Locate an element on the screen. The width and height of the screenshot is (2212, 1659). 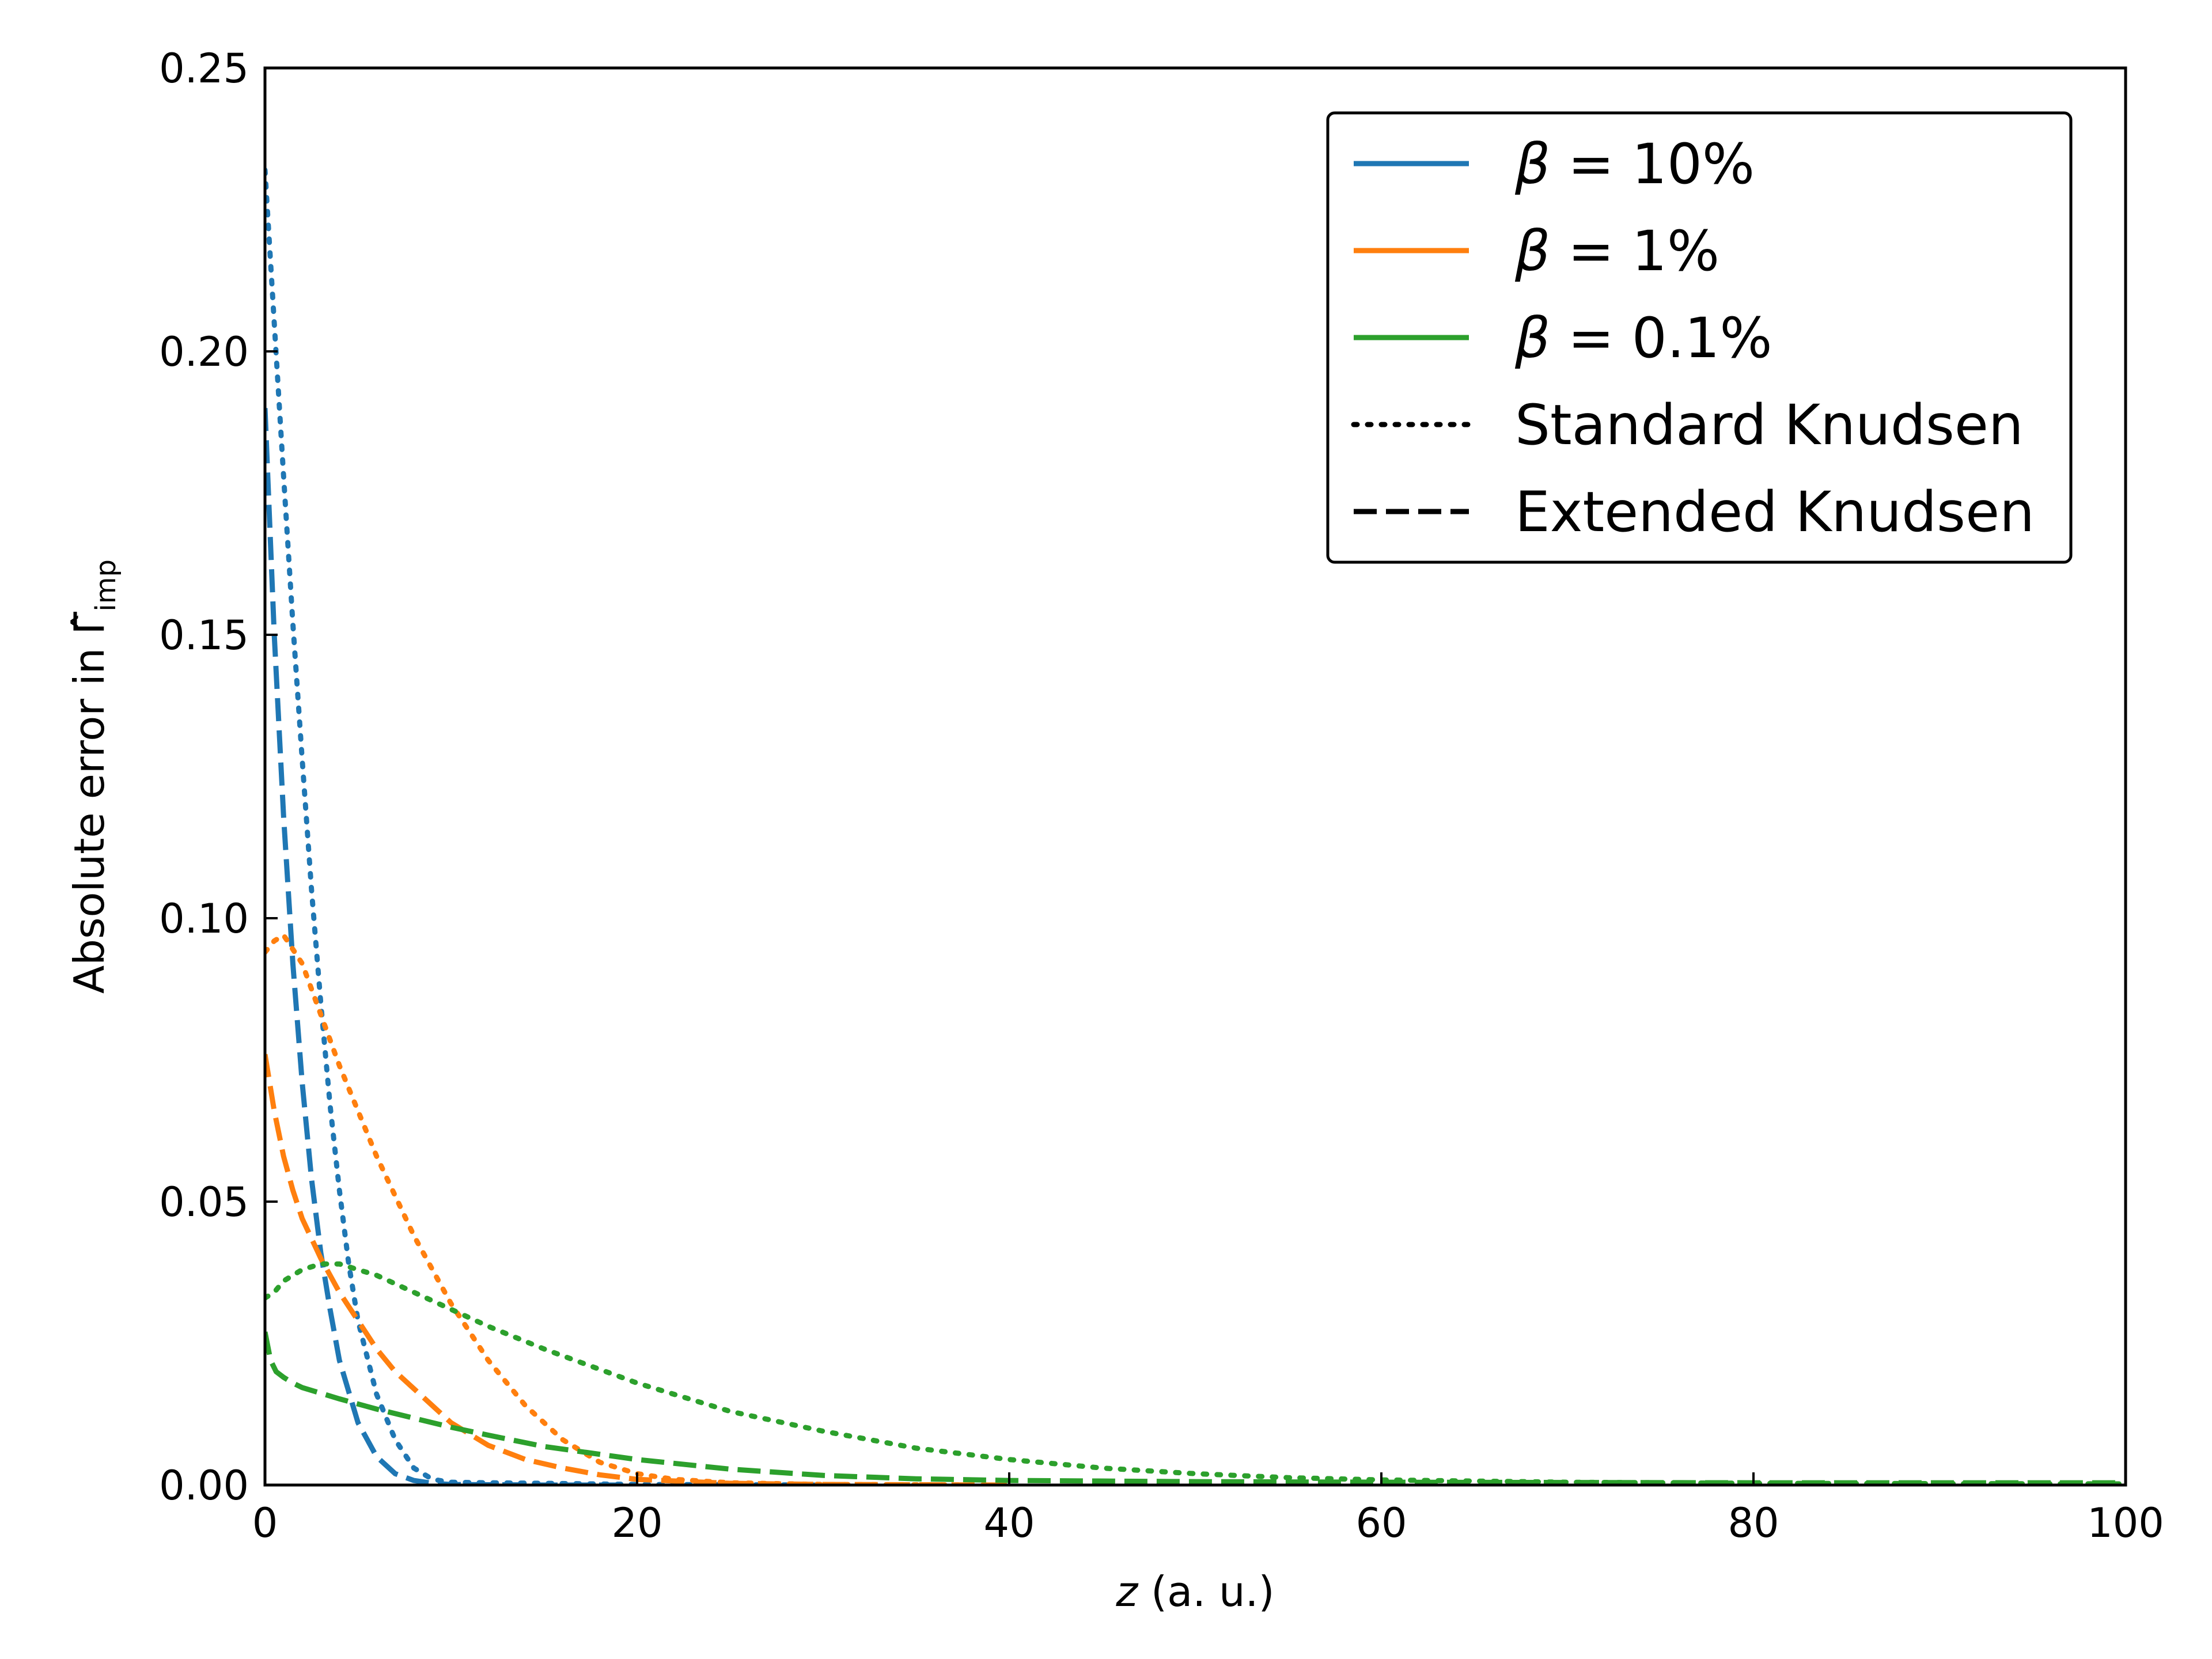
y-axis-label-symbol: Γ̂ is located at coordinates (89, 623).